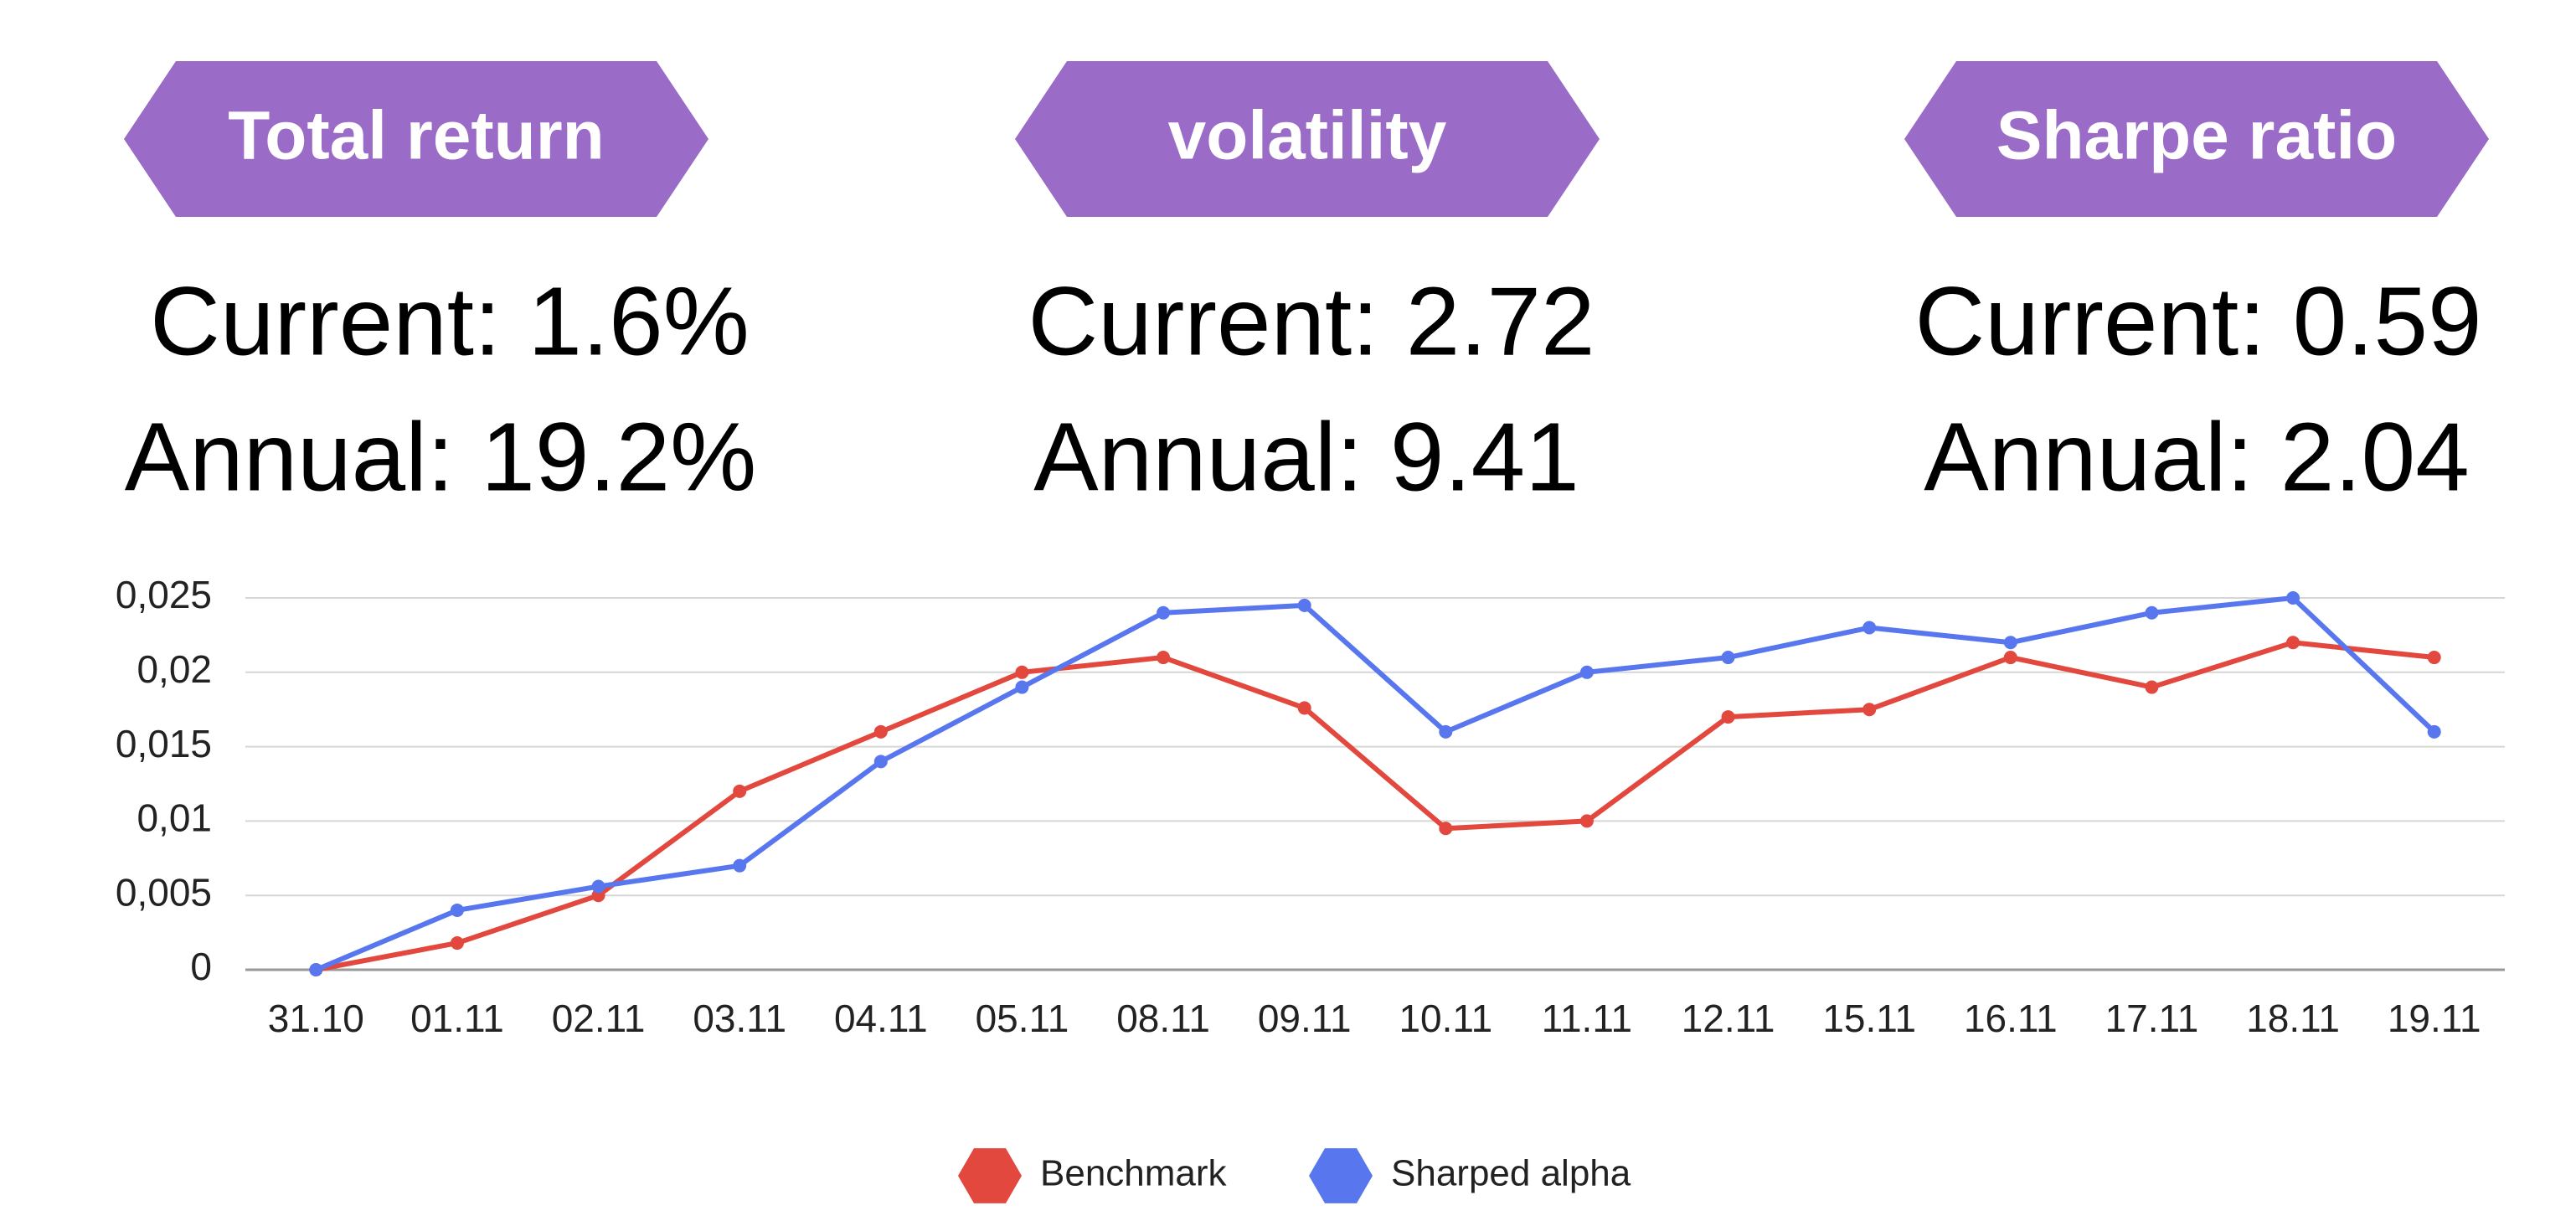  I want to click on metric-card: Total return Current: 1.6% Annual: 19.2%, so click(440, 286).